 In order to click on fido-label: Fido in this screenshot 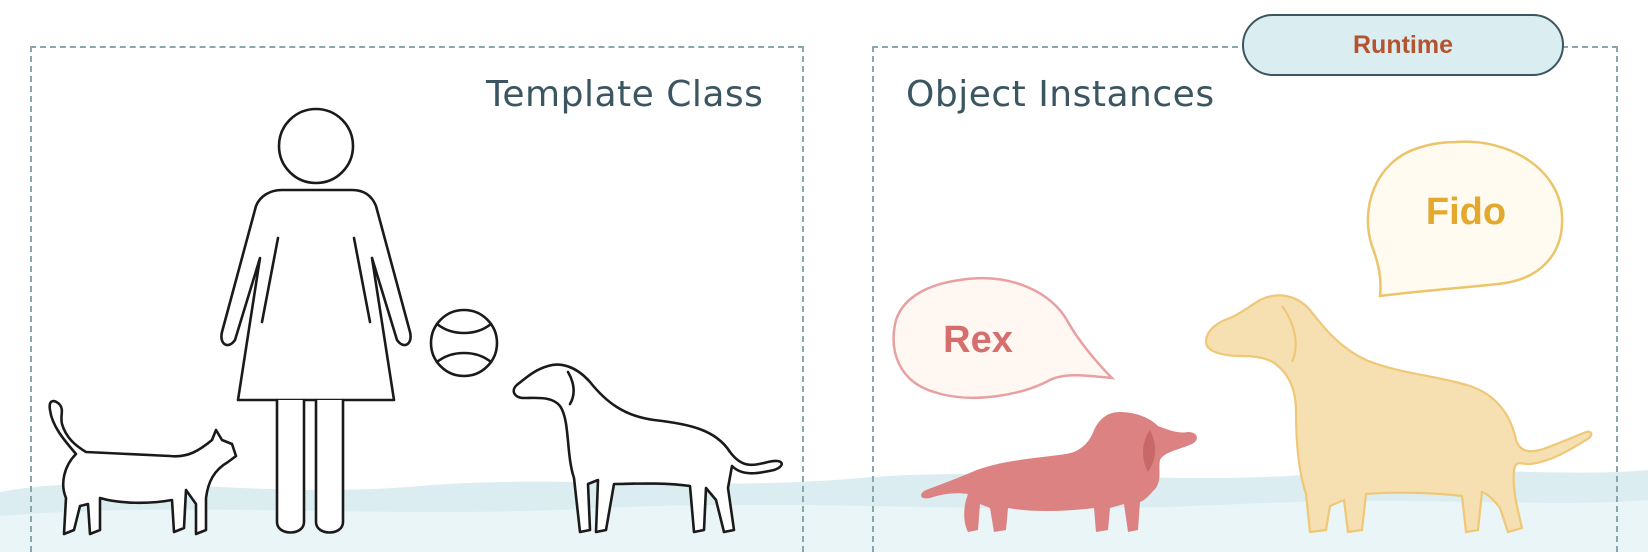, I will do `click(1466, 212)`.